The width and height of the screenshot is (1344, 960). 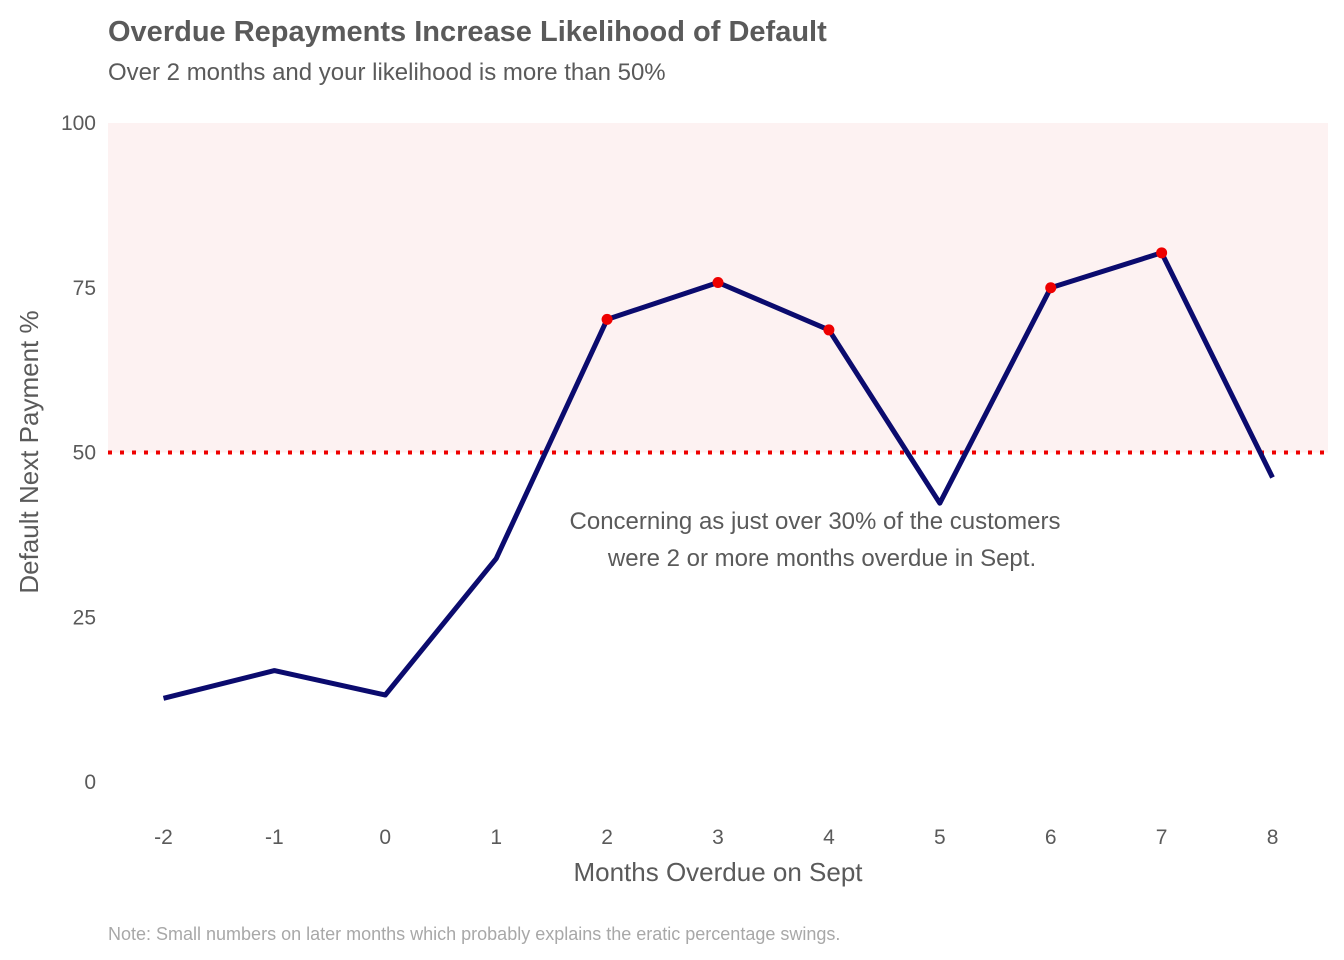 What do you see at coordinates (718, 872) in the screenshot?
I see `x-axis-label: Months Overdue on Sept` at bounding box center [718, 872].